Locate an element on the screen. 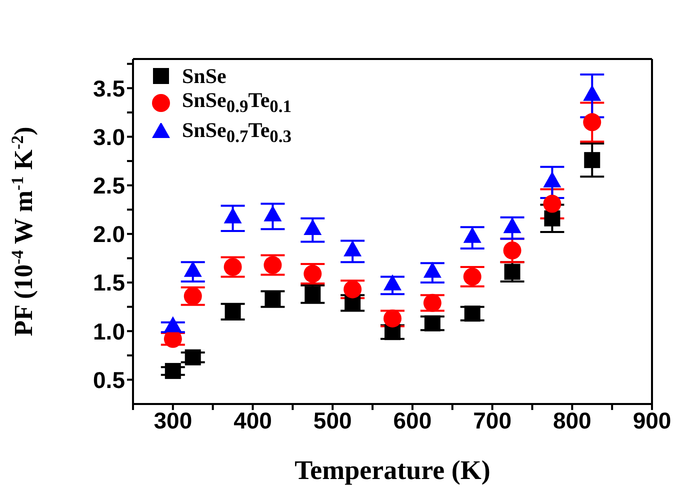  x-tick-label: 600 is located at coordinates (412, 420).